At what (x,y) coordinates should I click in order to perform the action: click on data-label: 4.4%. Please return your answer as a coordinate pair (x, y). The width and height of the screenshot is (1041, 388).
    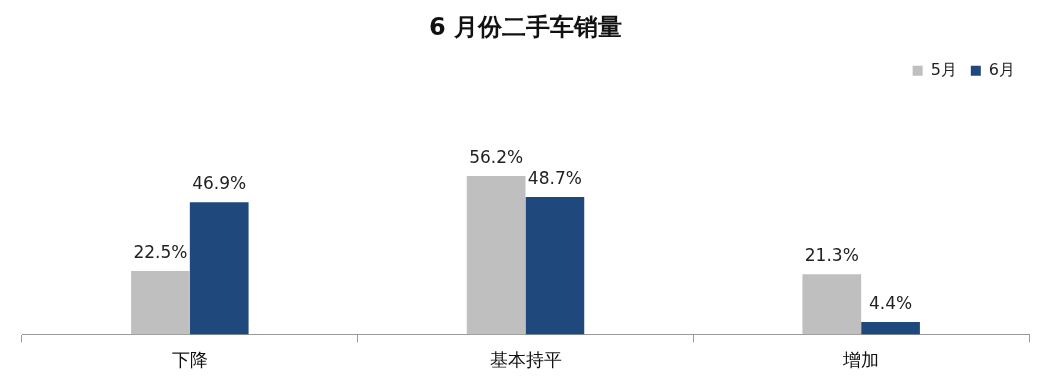
    Looking at the image, I should click on (890, 302).